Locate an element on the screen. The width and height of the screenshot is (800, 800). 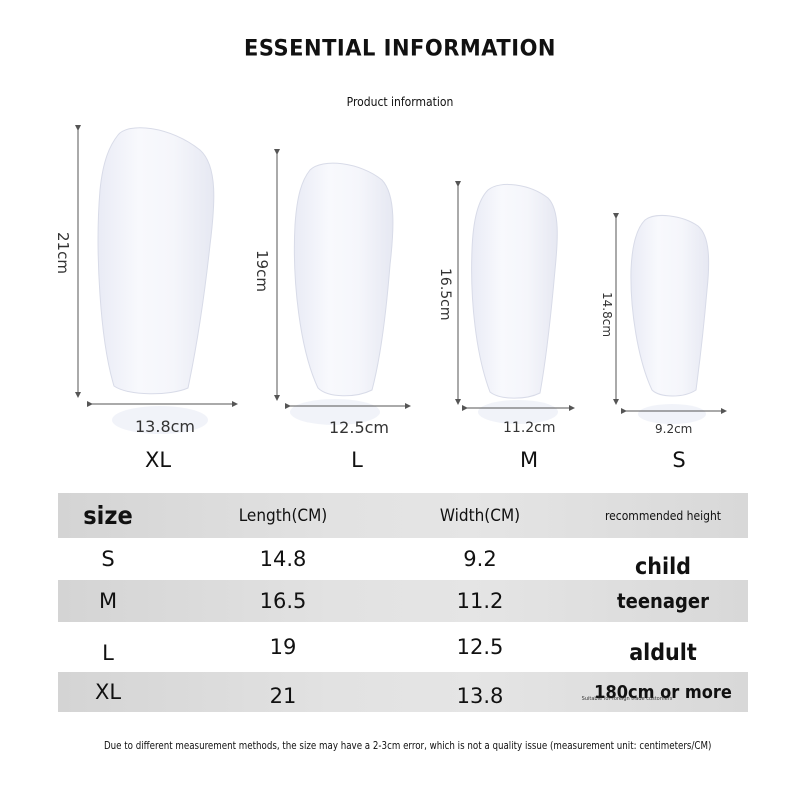
row-size: L is located at coordinates (108, 653).